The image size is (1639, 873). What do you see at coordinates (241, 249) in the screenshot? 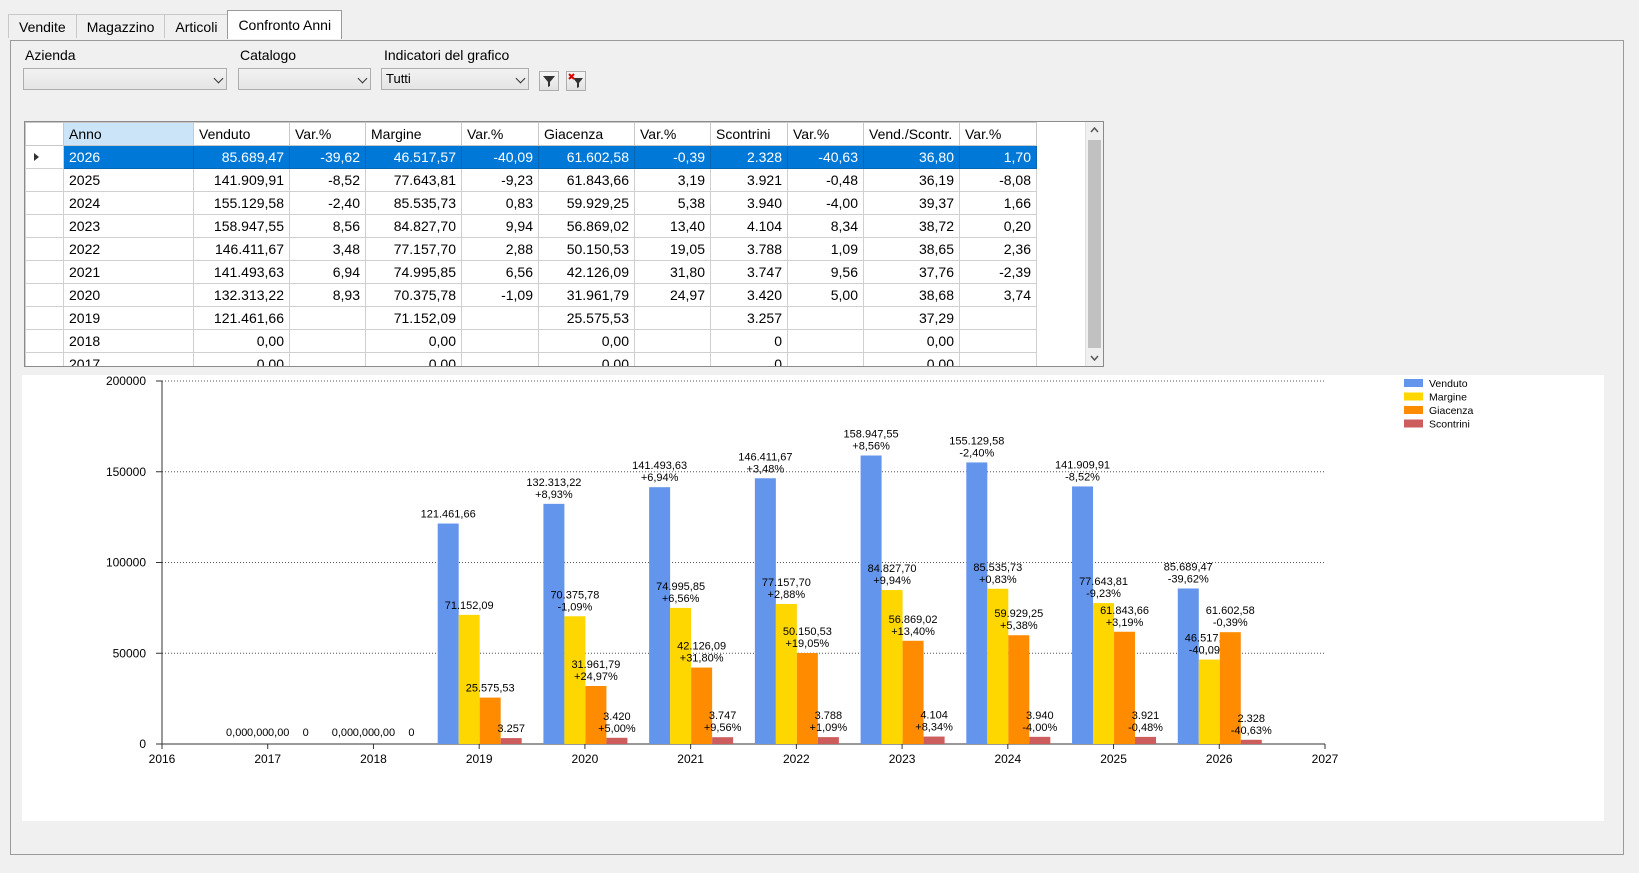
I see `table-cell: 146.411,67` at bounding box center [241, 249].